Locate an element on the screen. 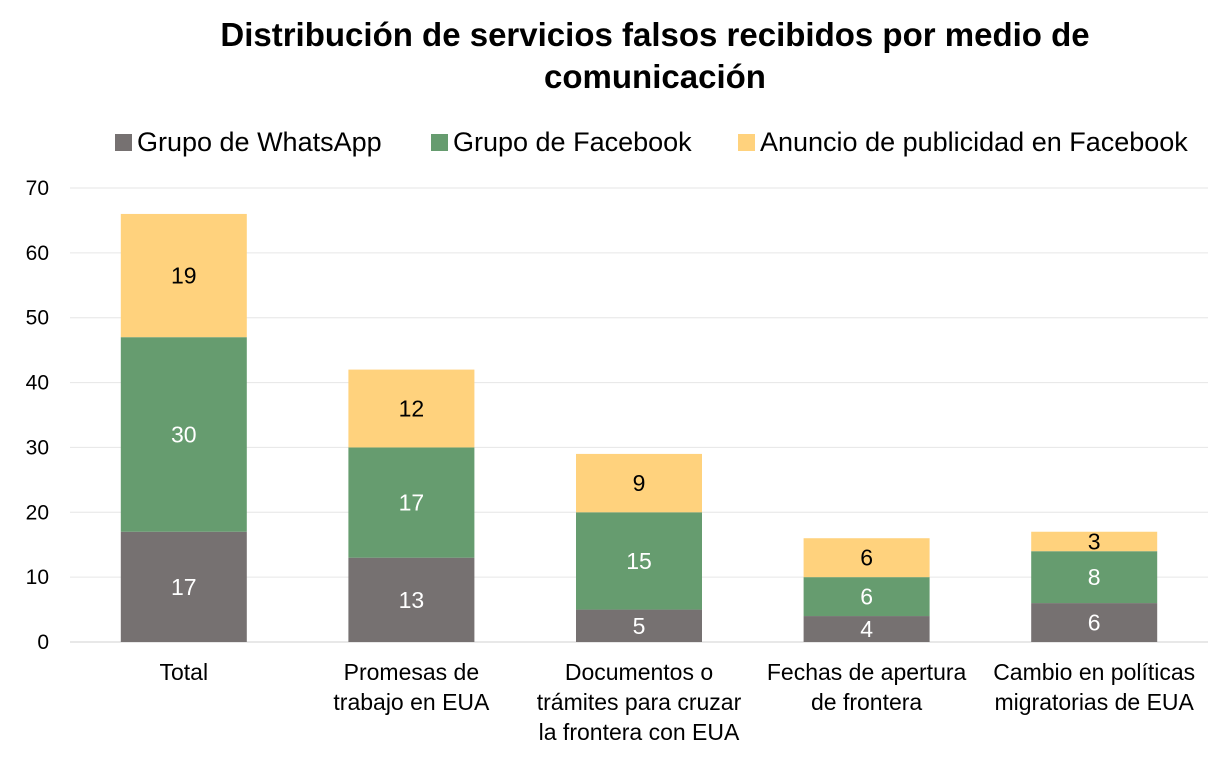 The width and height of the screenshot is (1224, 766). data-label-0-2: 5 is located at coordinates (639, 626).